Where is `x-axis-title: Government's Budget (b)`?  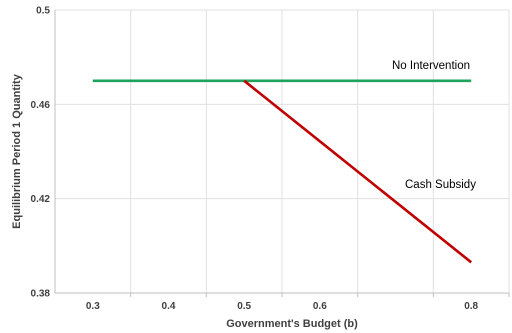
x-axis-title: Government's Budget (b) is located at coordinates (292, 324).